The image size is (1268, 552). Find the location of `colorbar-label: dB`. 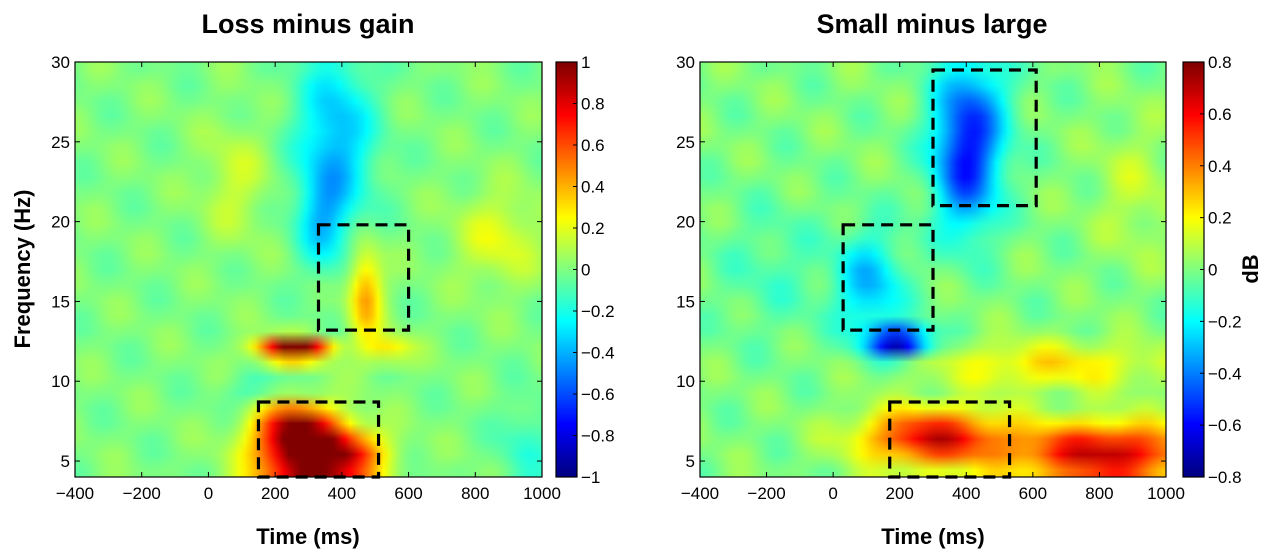

colorbar-label: dB is located at coordinates (1250, 268).